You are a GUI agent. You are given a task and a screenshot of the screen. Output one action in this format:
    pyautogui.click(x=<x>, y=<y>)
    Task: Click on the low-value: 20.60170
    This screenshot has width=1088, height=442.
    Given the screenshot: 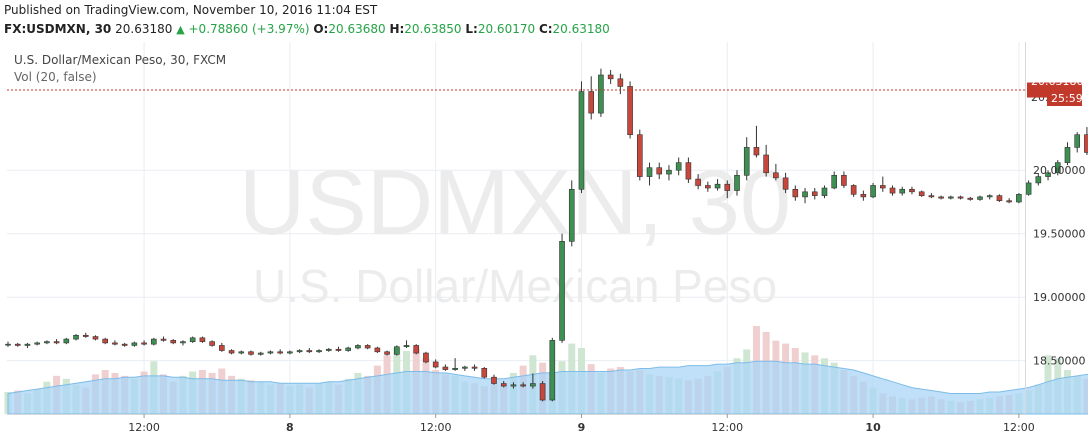 What is the action you would take?
    pyautogui.click(x=506, y=29)
    